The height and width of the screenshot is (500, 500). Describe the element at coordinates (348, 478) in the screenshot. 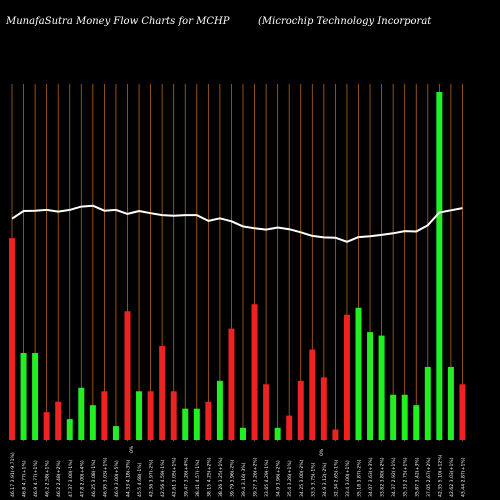

I see `x-tick-label: 33.4 3.00(+1%)` at that location.